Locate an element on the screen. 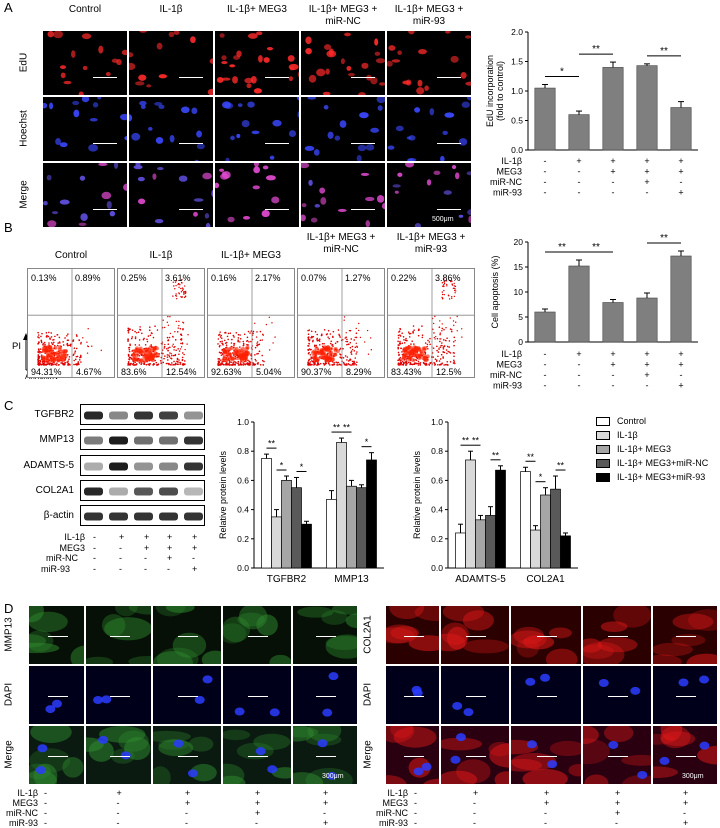 Image resolution: width=720 pixels, height=828 pixels. quadrant-value: 2.17% is located at coordinates (268, 278).